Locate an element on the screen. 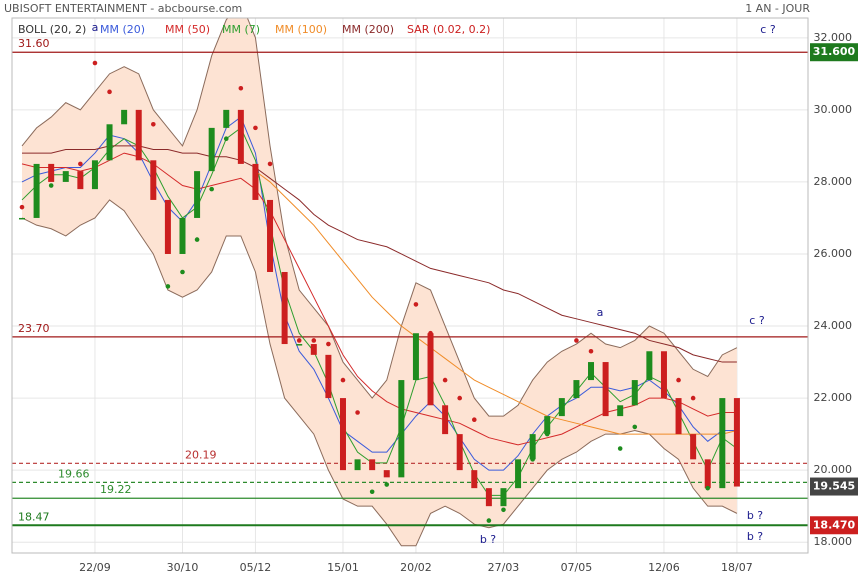 The height and width of the screenshot is (580, 860). legend-entry: BOLL (20, 2) is located at coordinates (52, 29).